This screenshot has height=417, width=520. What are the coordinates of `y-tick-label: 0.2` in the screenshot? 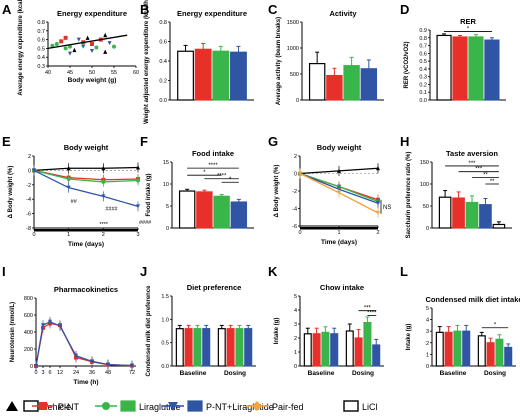 It's located at (163, 82).